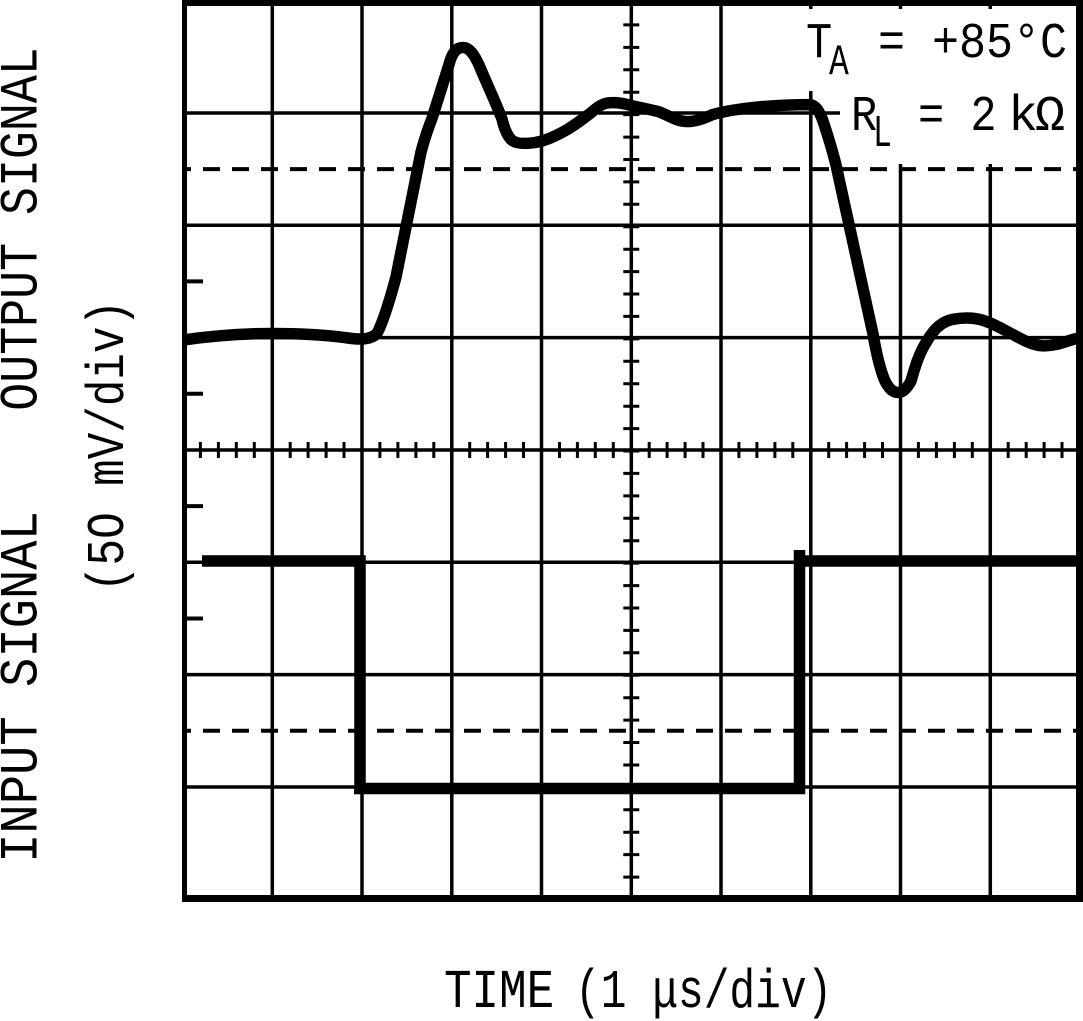  I want to click on svg-text: T, so click(819, 45).